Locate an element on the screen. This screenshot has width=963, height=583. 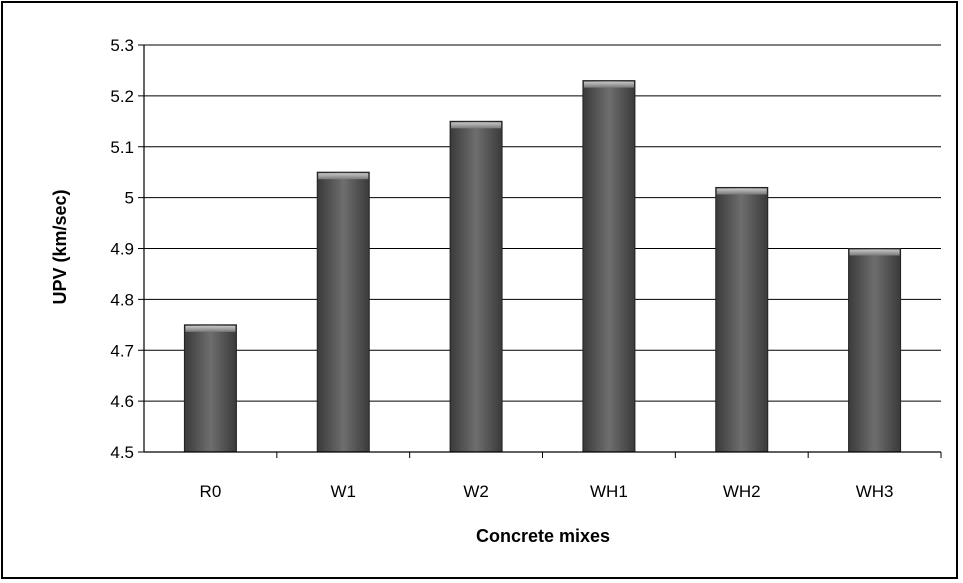
x-tick-label: WH3 is located at coordinates (875, 491).